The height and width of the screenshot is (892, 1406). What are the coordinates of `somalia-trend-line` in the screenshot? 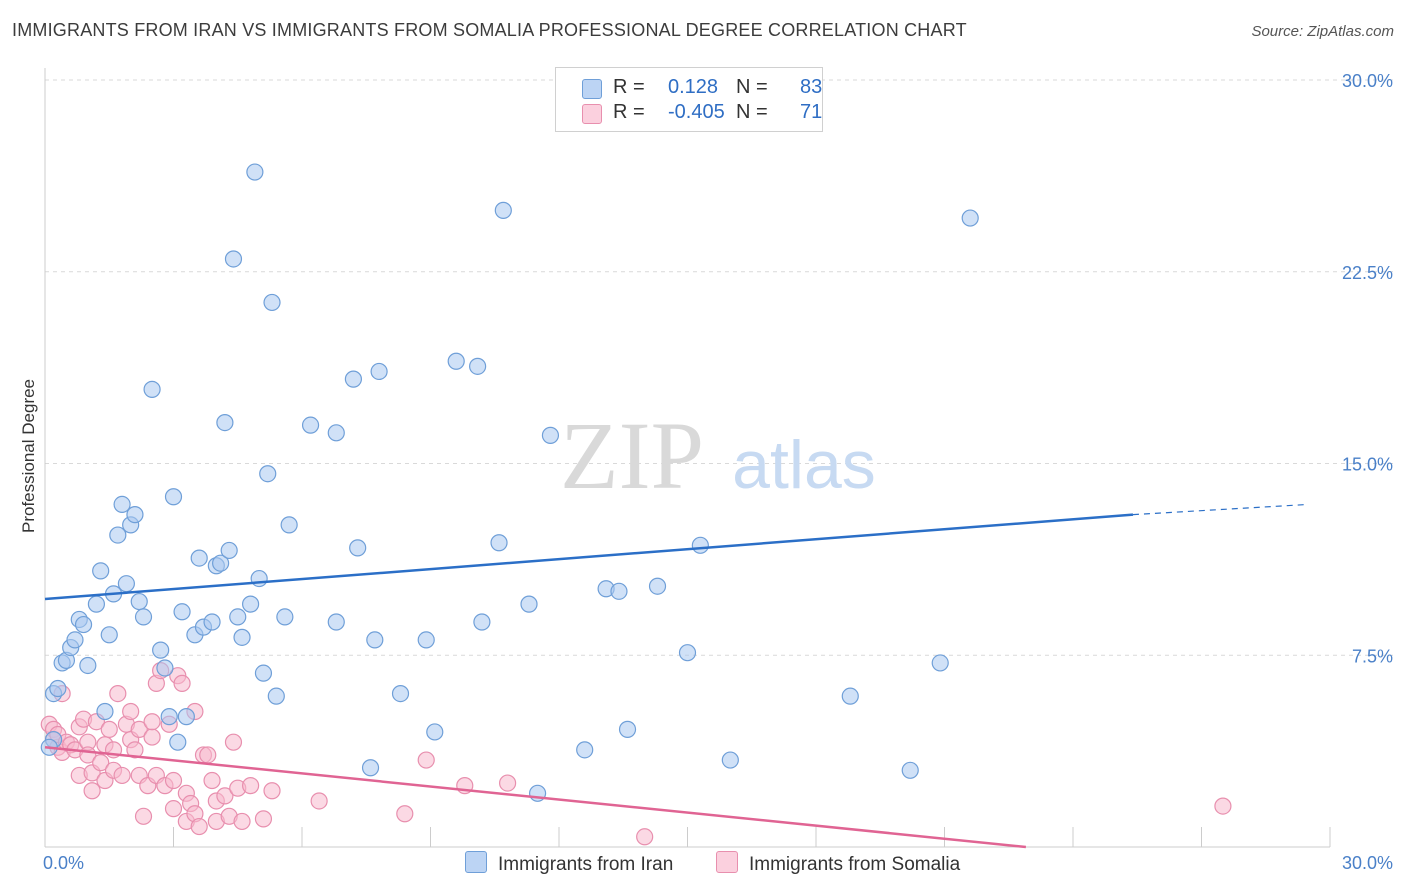 It's located at (535, 797).